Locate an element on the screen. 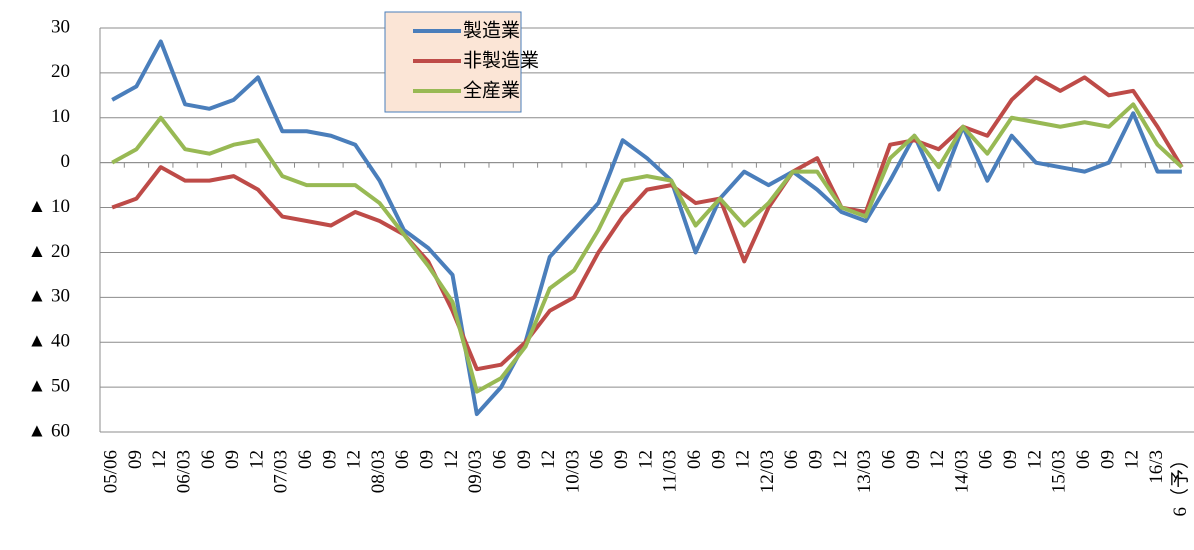 This screenshot has width=1194, height=550. x-tick-label: 12/03 is located at coordinates (767, 471).